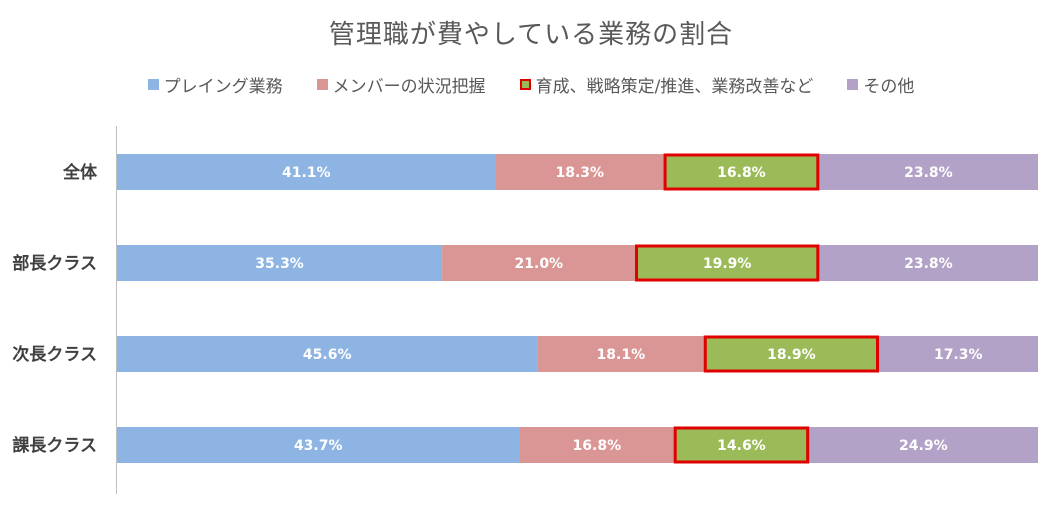 The image size is (1062, 518). Describe the element at coordinates (674, 87) in the screenshot. I see `legend-label: 育成、戦略策定/推進、業務改善など` at that location.